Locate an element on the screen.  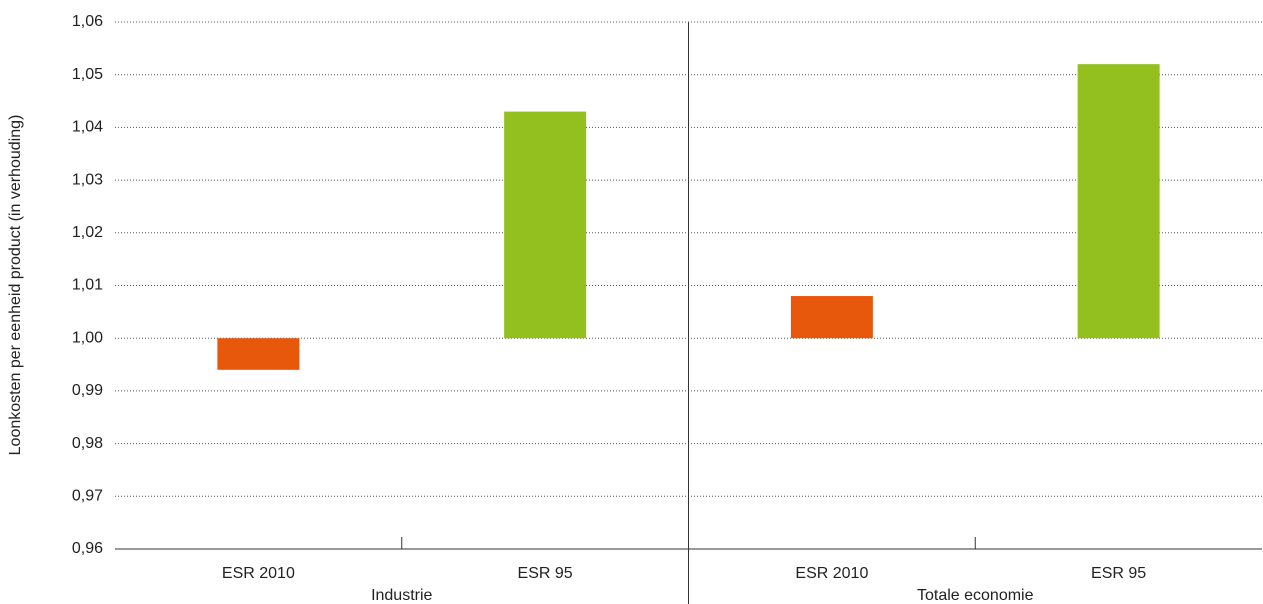
y-tick-label: 1,03 is located at coordinates (87, 179).